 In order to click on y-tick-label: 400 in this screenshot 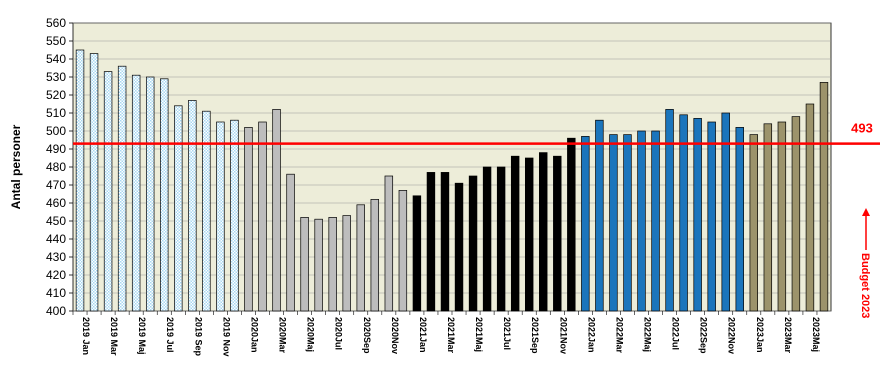, I will do `click(56, 311)`.